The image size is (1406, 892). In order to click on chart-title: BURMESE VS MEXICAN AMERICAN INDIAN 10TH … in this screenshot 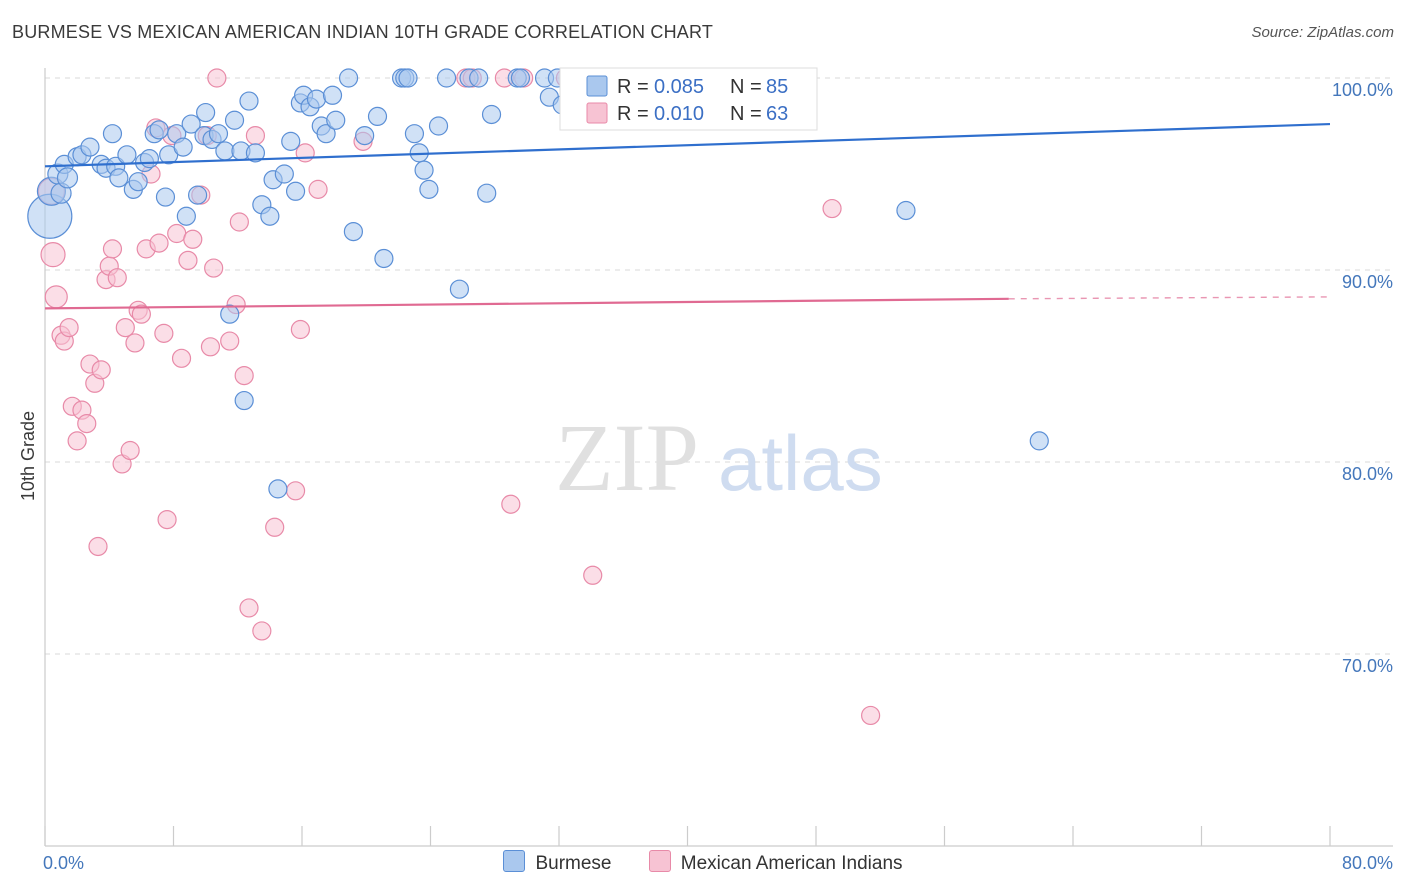, I will do `click(363, 32)`.